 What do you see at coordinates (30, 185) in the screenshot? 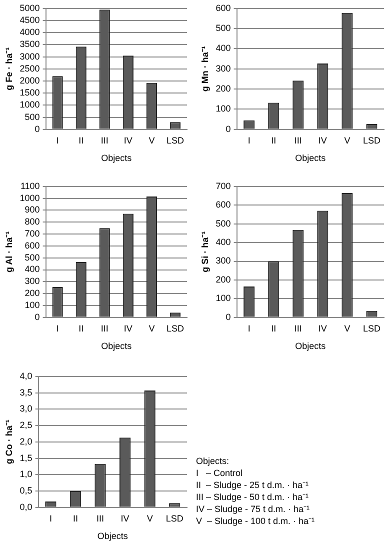
I see `y-tick-label: 1100` at bounding box center [30, 185].